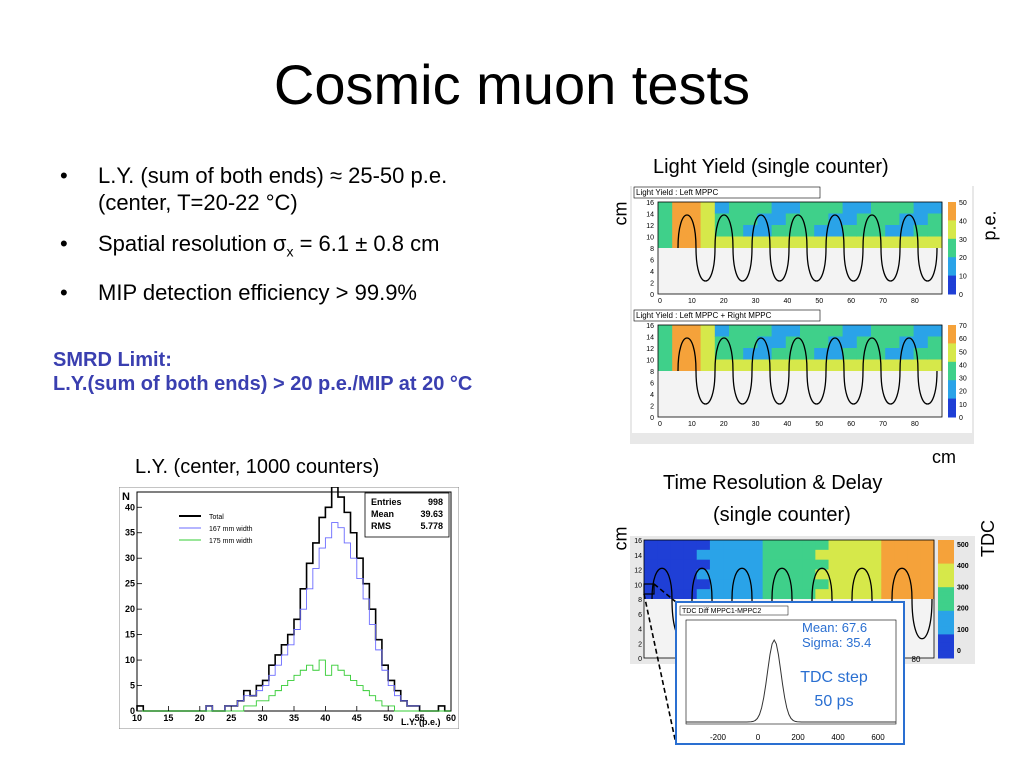  I want to click on ly-map-xaxis-label: cm, so click(944, 457).